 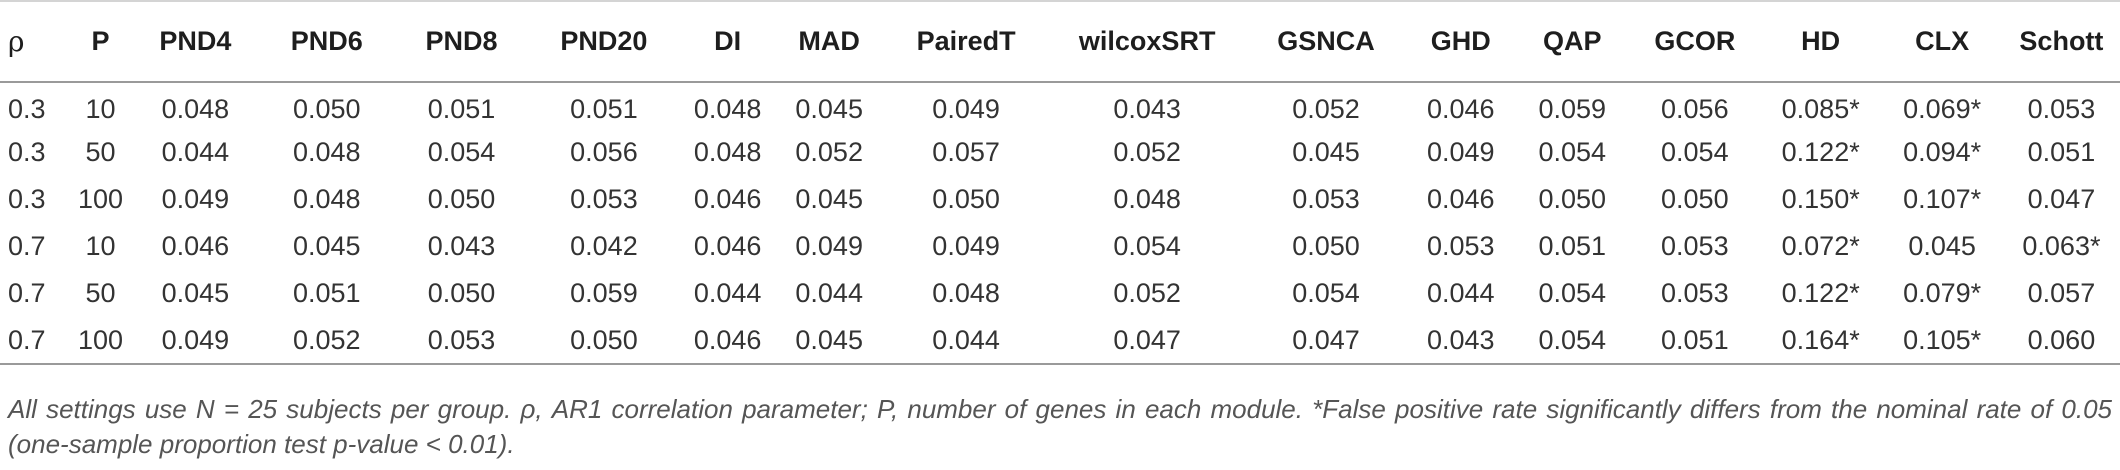 What do you see at coordinates (604, 246) in the screenshot?
I see `rate-cell: 0.042` at bounding box center [604, 246].